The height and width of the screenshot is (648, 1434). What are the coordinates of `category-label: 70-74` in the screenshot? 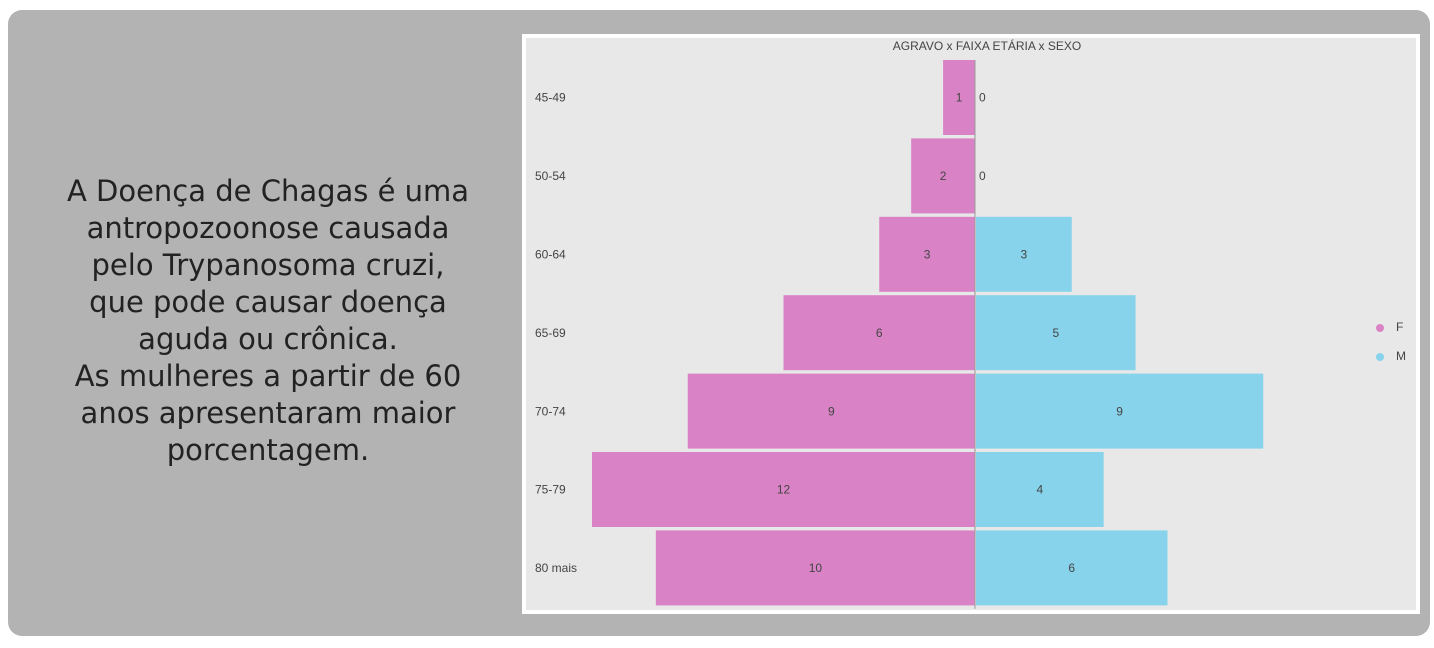 It's located at (550, 411).